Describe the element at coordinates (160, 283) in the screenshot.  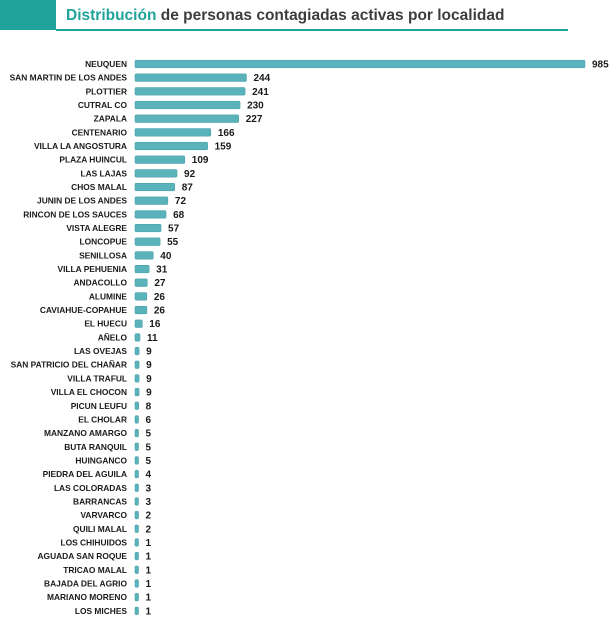
I see `value-label: 27` at that location.